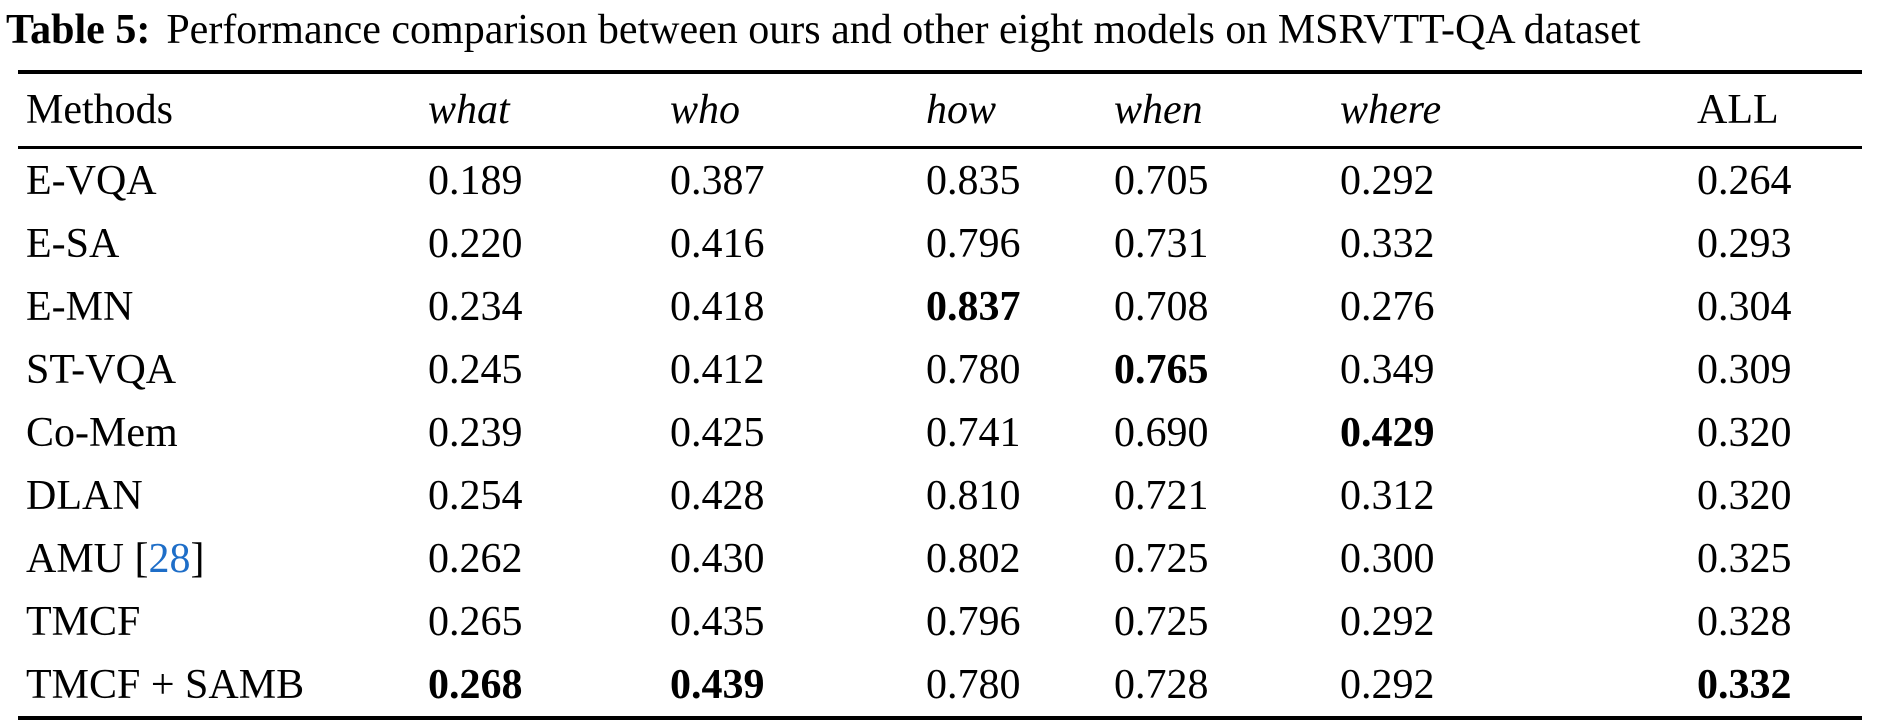 Image resolution: width=1896 pixels, height=720 pixels. I want to click on table-row: TMCF 0.265 0.435 0.796 0.725 0.292 0.328, so click(940, 621).